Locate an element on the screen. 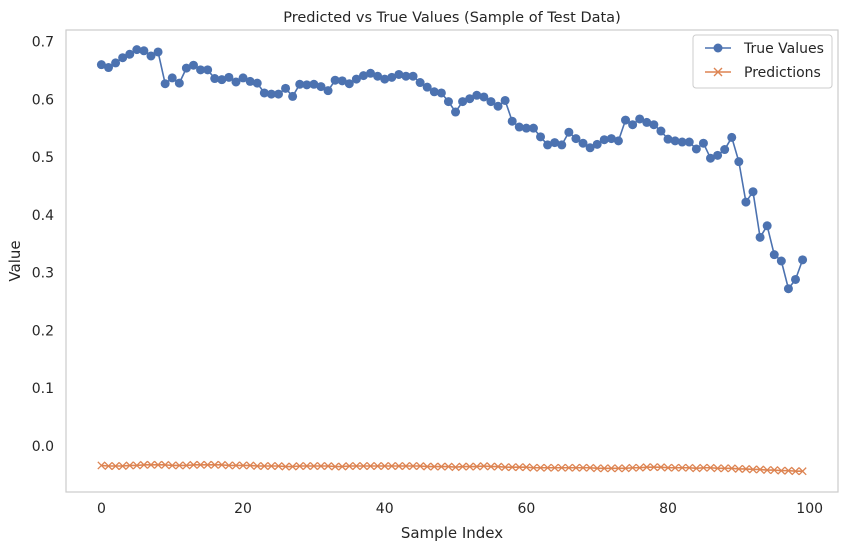 This screenshot has width=850, height=550. y-tick-label: 0.1 is located at coordinates (43, 389).